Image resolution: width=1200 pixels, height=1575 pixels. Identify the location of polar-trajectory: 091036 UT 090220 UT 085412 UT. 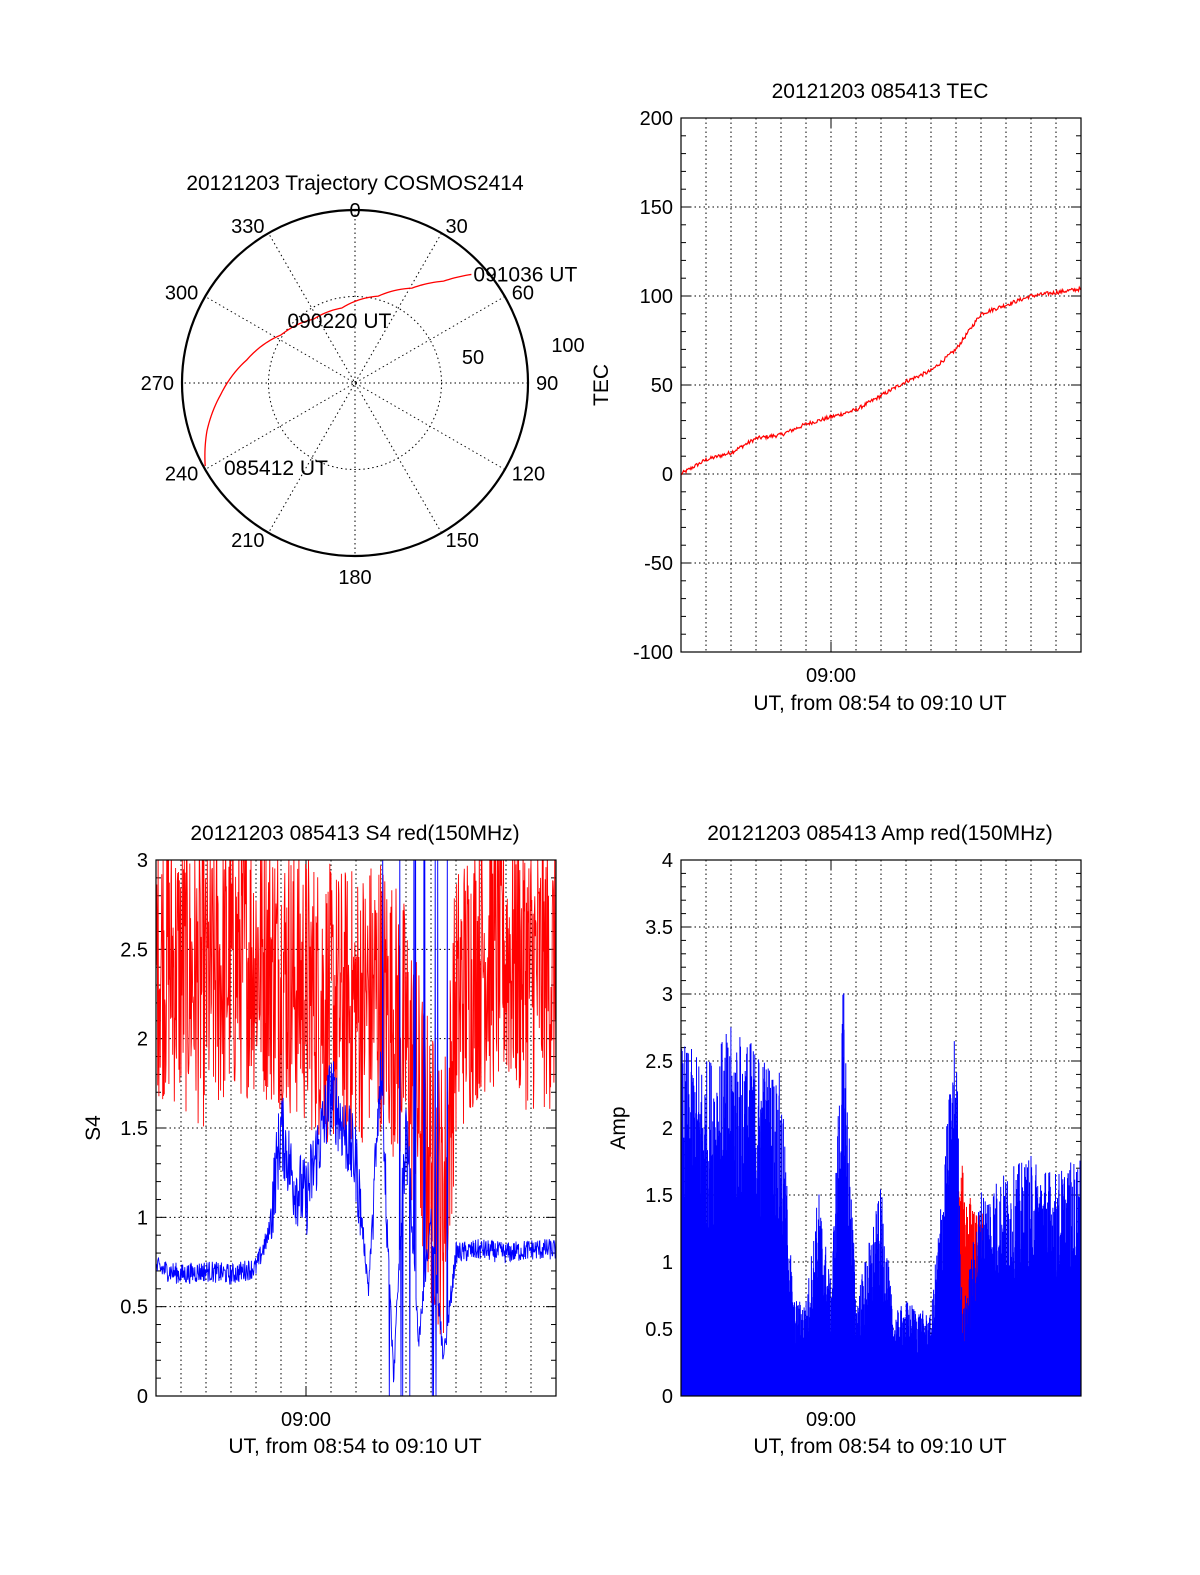
(390, 371).